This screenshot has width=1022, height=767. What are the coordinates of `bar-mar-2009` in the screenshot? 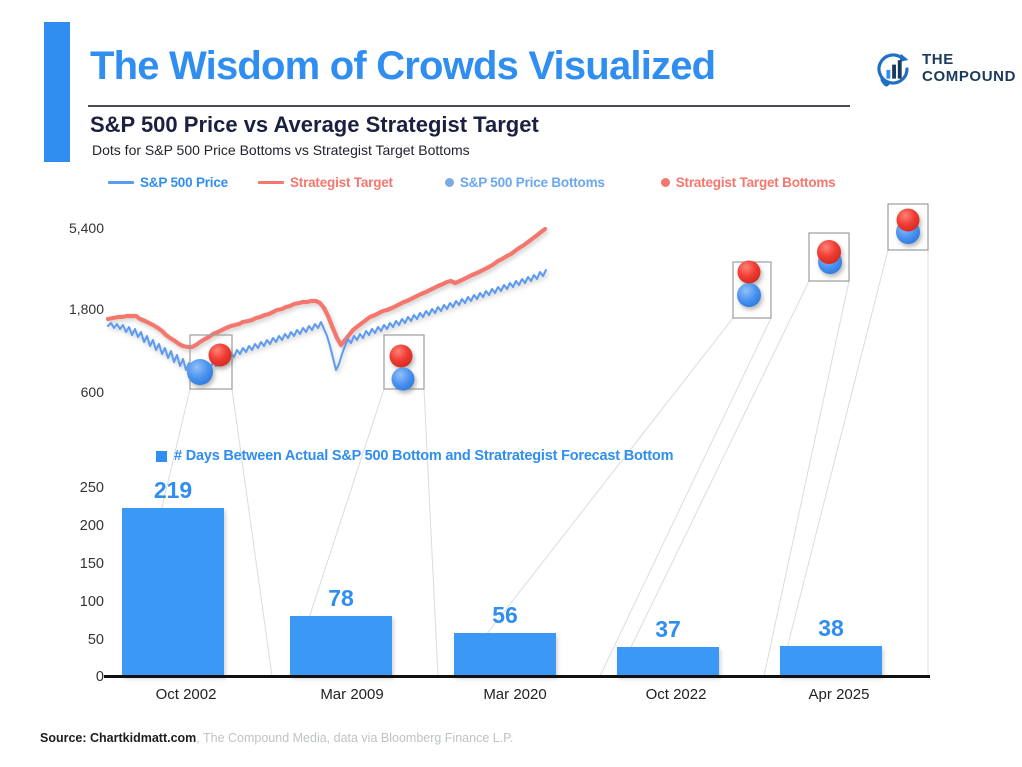 It's located at (341, 646).